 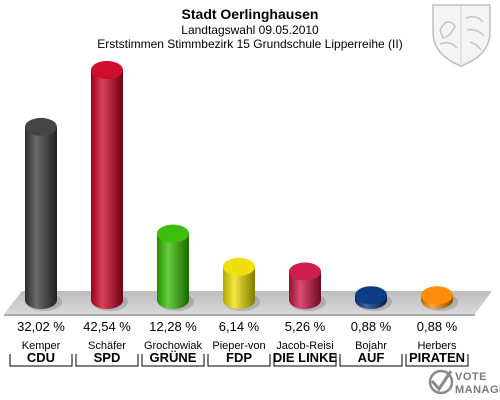 I want to click on party-label: CDU, so click(x=41, y=357).